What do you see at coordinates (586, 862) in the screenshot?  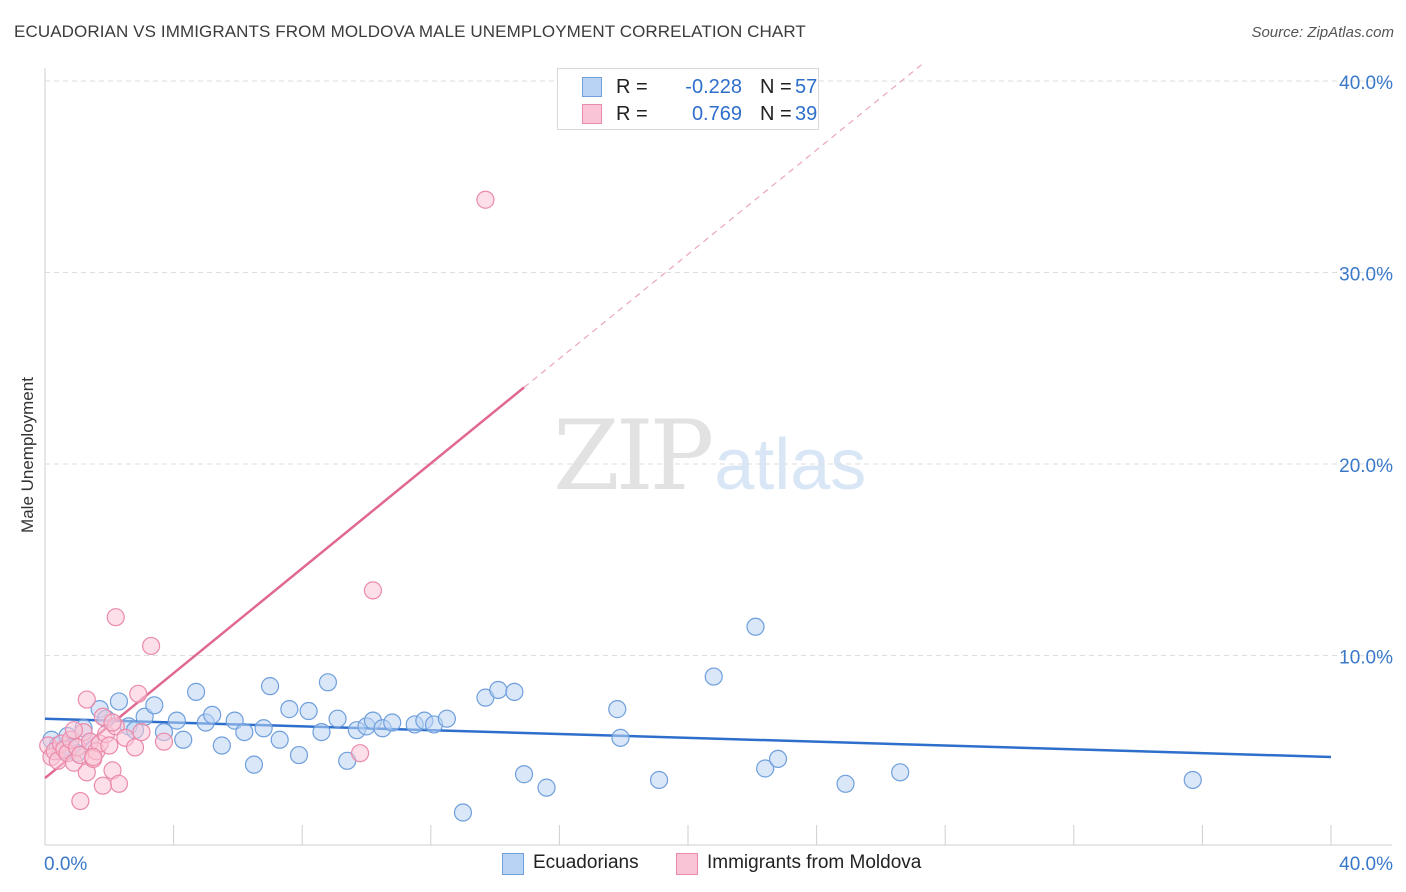 I see `legend-label: Ecuadorians` at bounding box center [586, 862].